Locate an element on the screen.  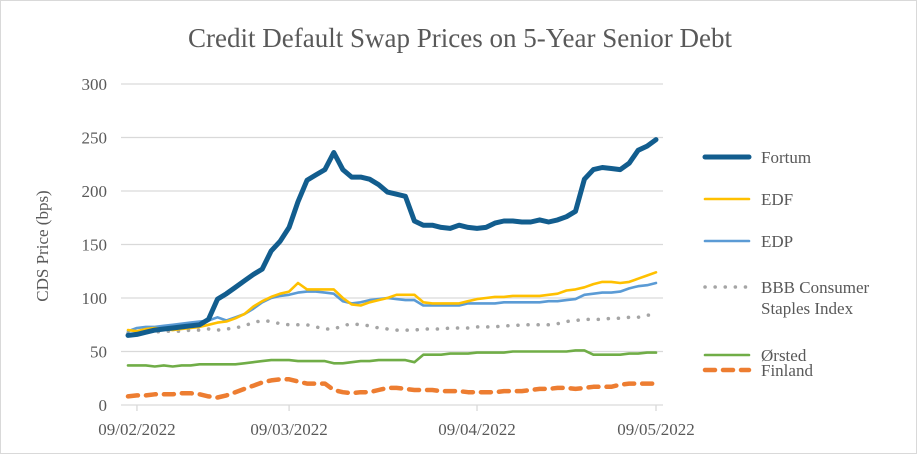
legend-item: Finland is located at coordinates (757, 370).